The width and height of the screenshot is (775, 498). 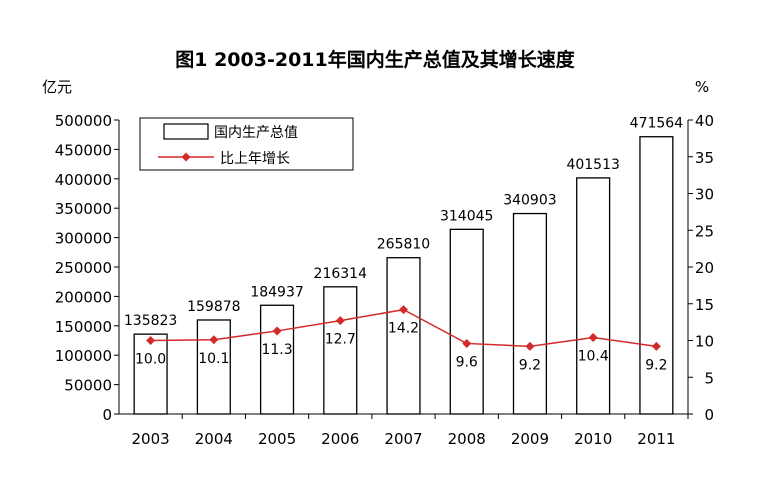 What do you see at coordinates (83, 239) in the screenshot?
I see `left-axis-tick-label: 300000` at bounding box center [83, 239].